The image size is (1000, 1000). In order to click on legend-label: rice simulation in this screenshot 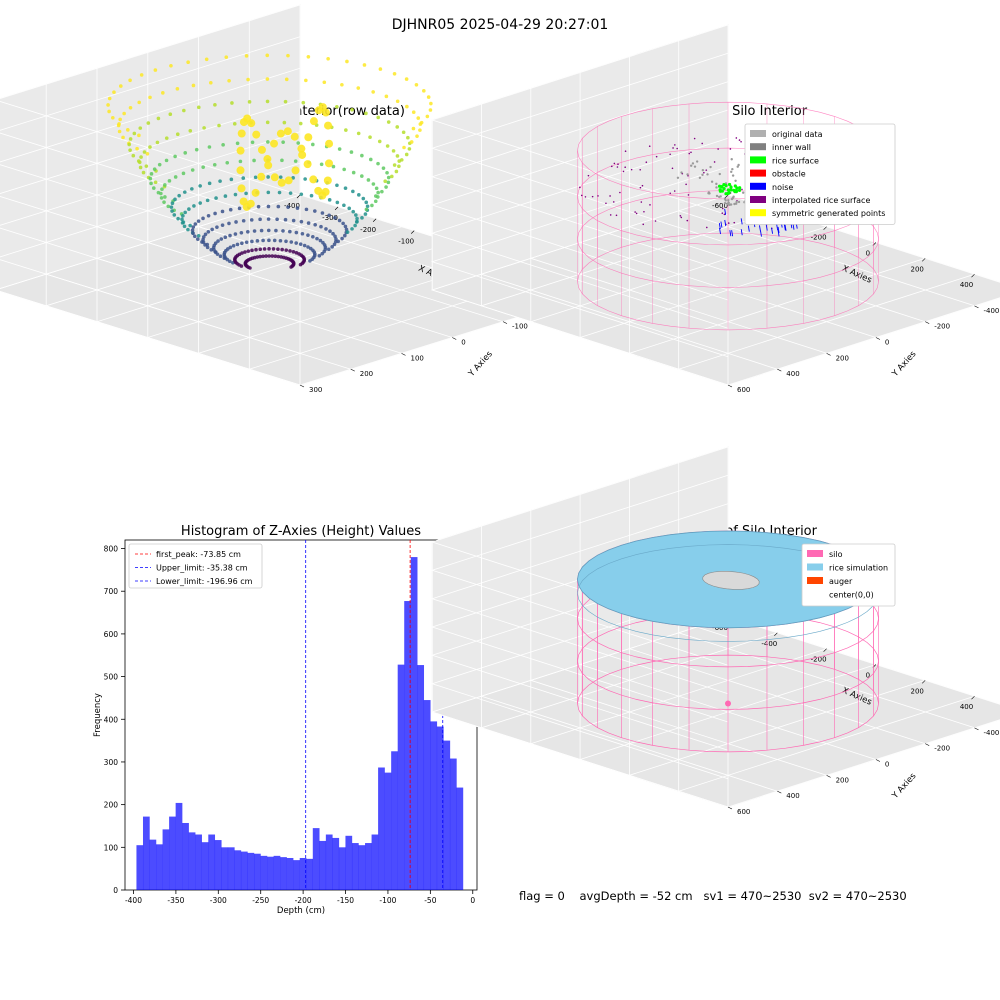, I will do `click(858, 568)`.